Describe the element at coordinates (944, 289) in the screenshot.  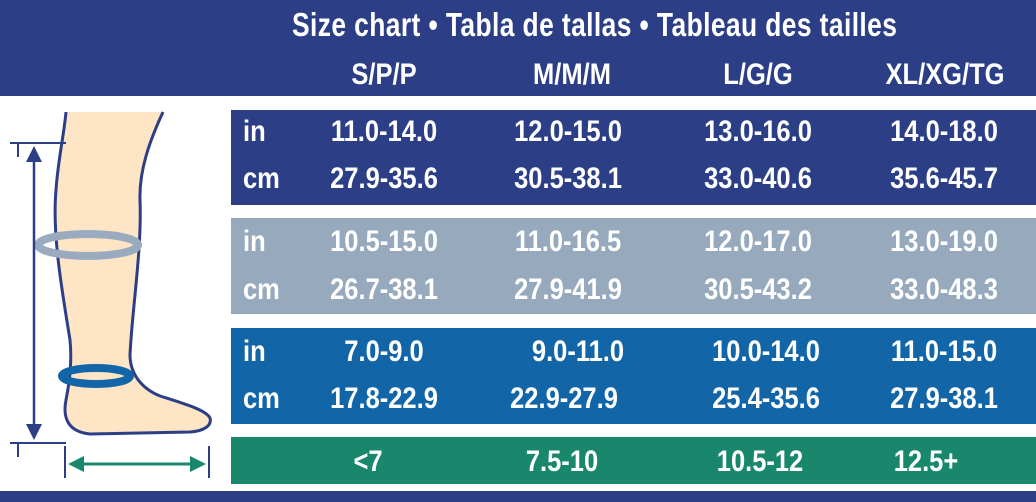
I see `band2-cm-xl: 33.0-48.3` at that location.